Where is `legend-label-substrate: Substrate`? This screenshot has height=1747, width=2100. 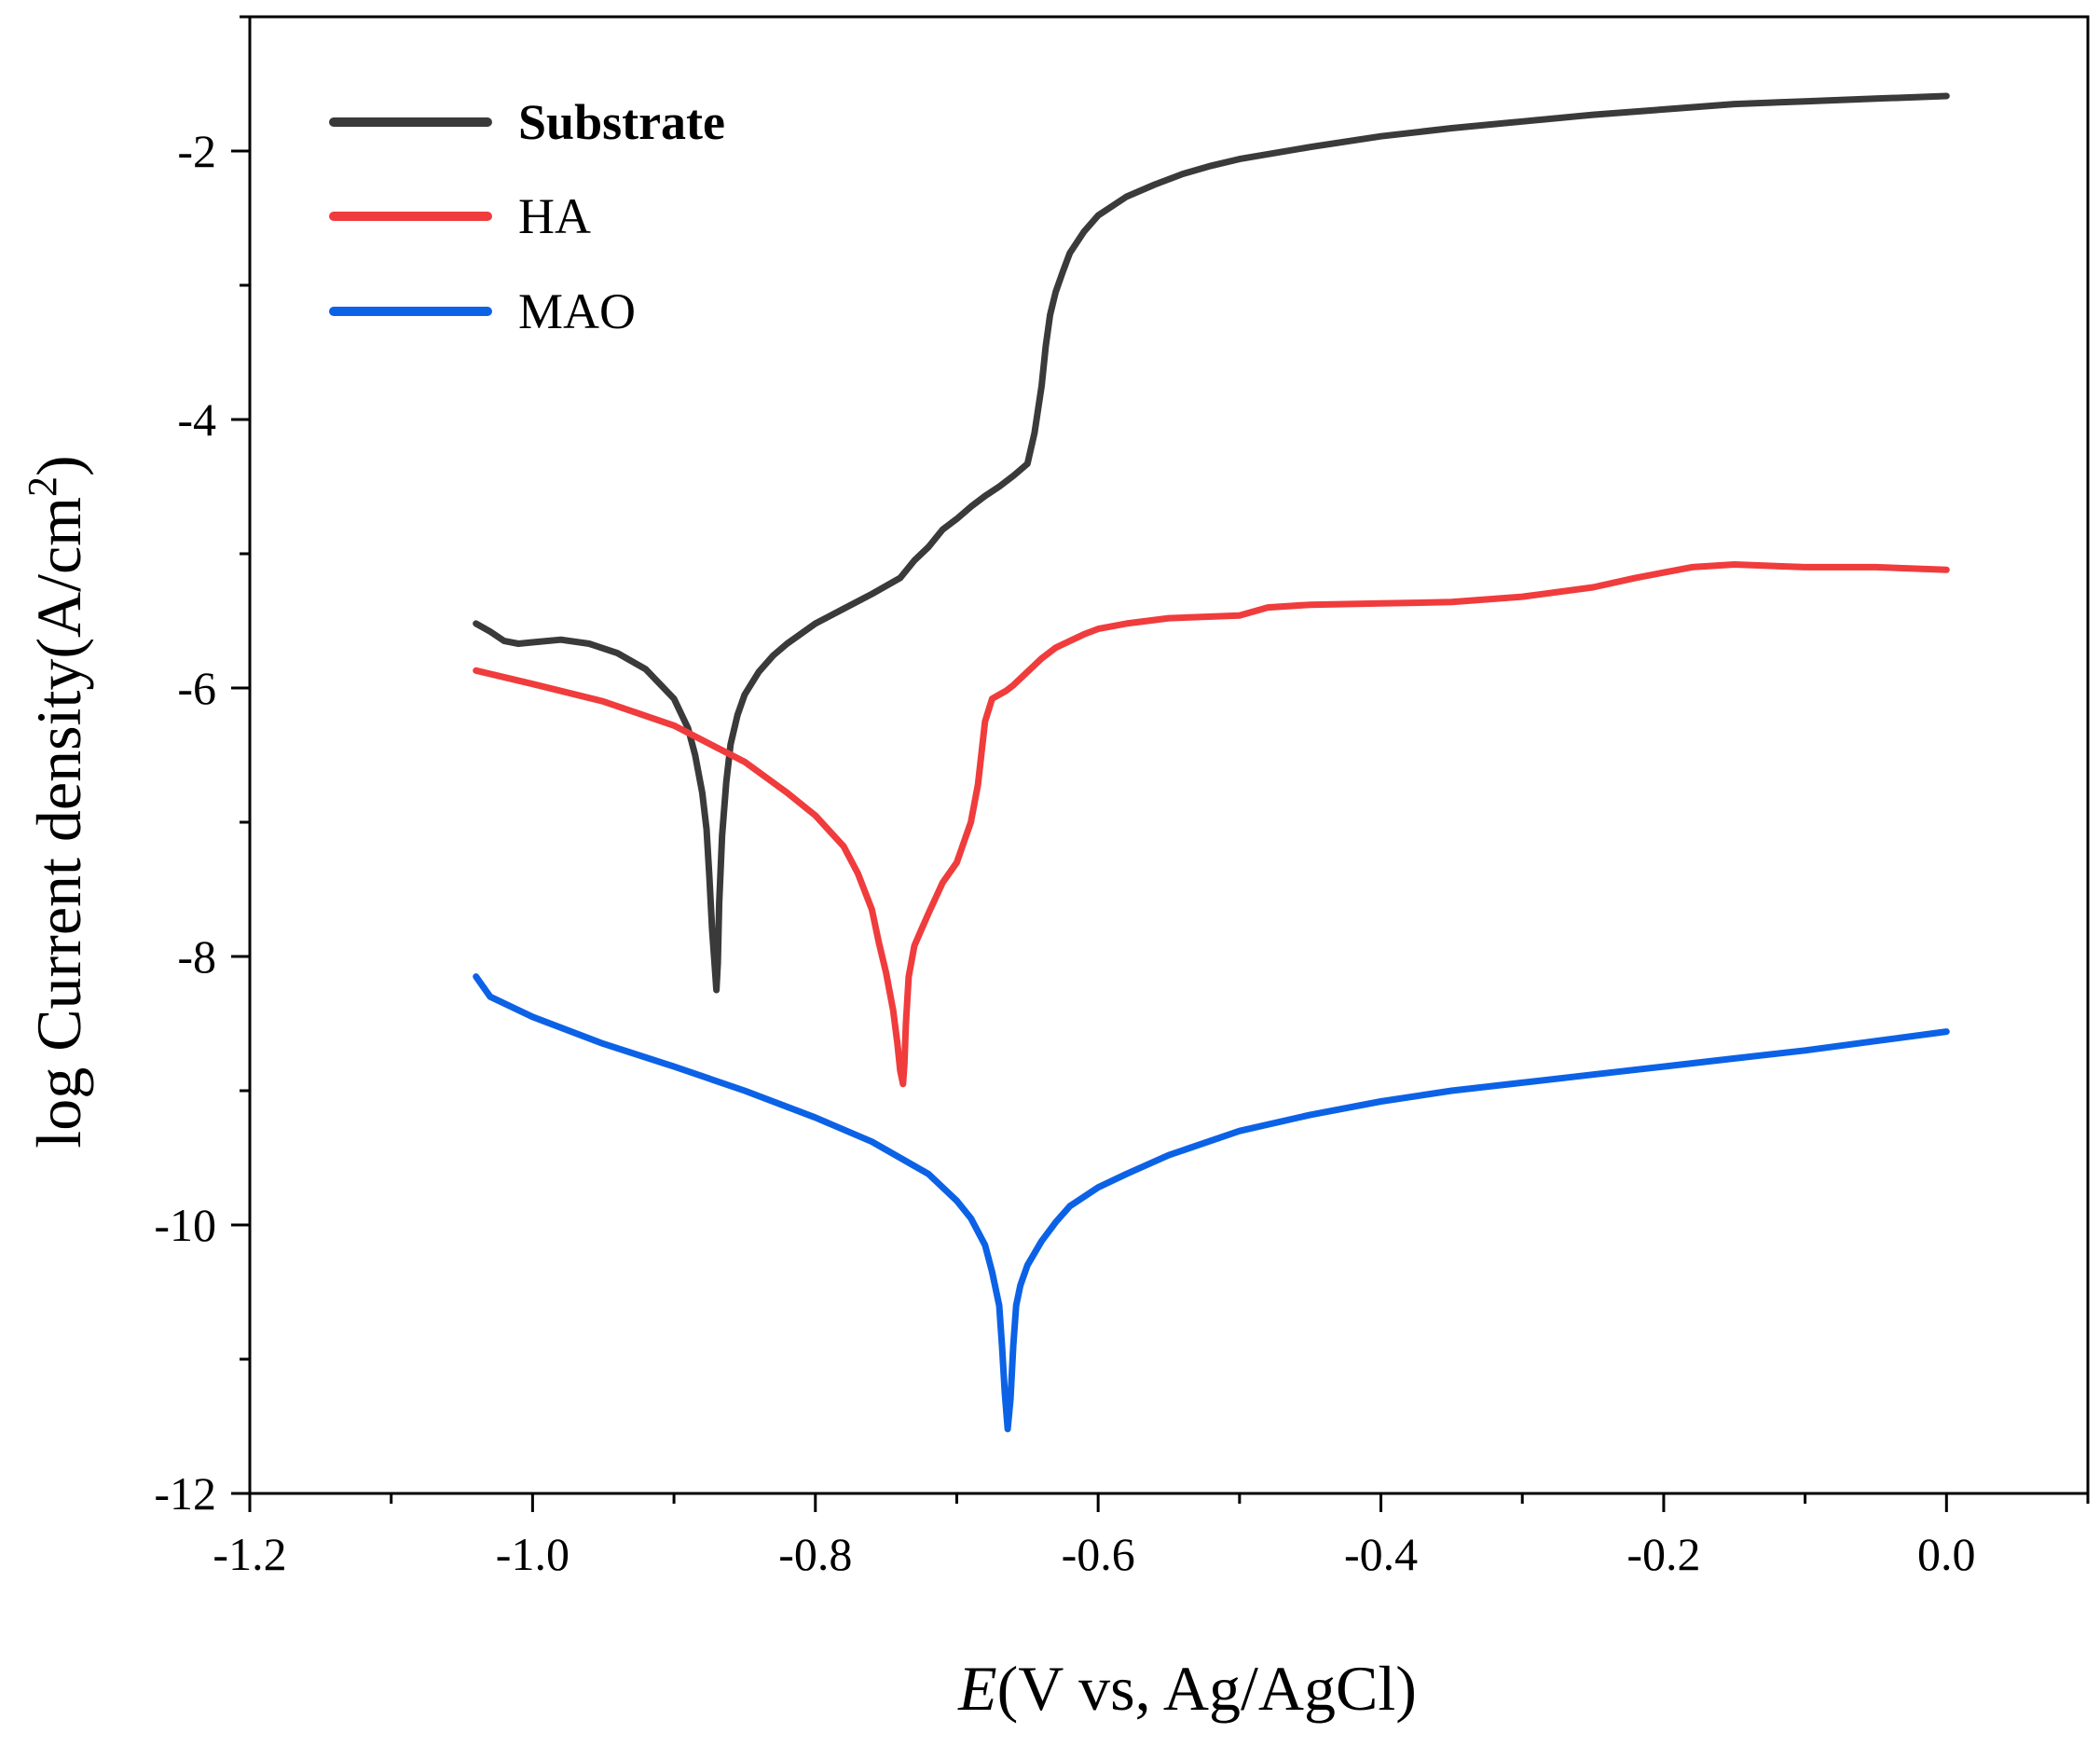
legend-label-substrate: Substrate is located at coordinates (621, 122).